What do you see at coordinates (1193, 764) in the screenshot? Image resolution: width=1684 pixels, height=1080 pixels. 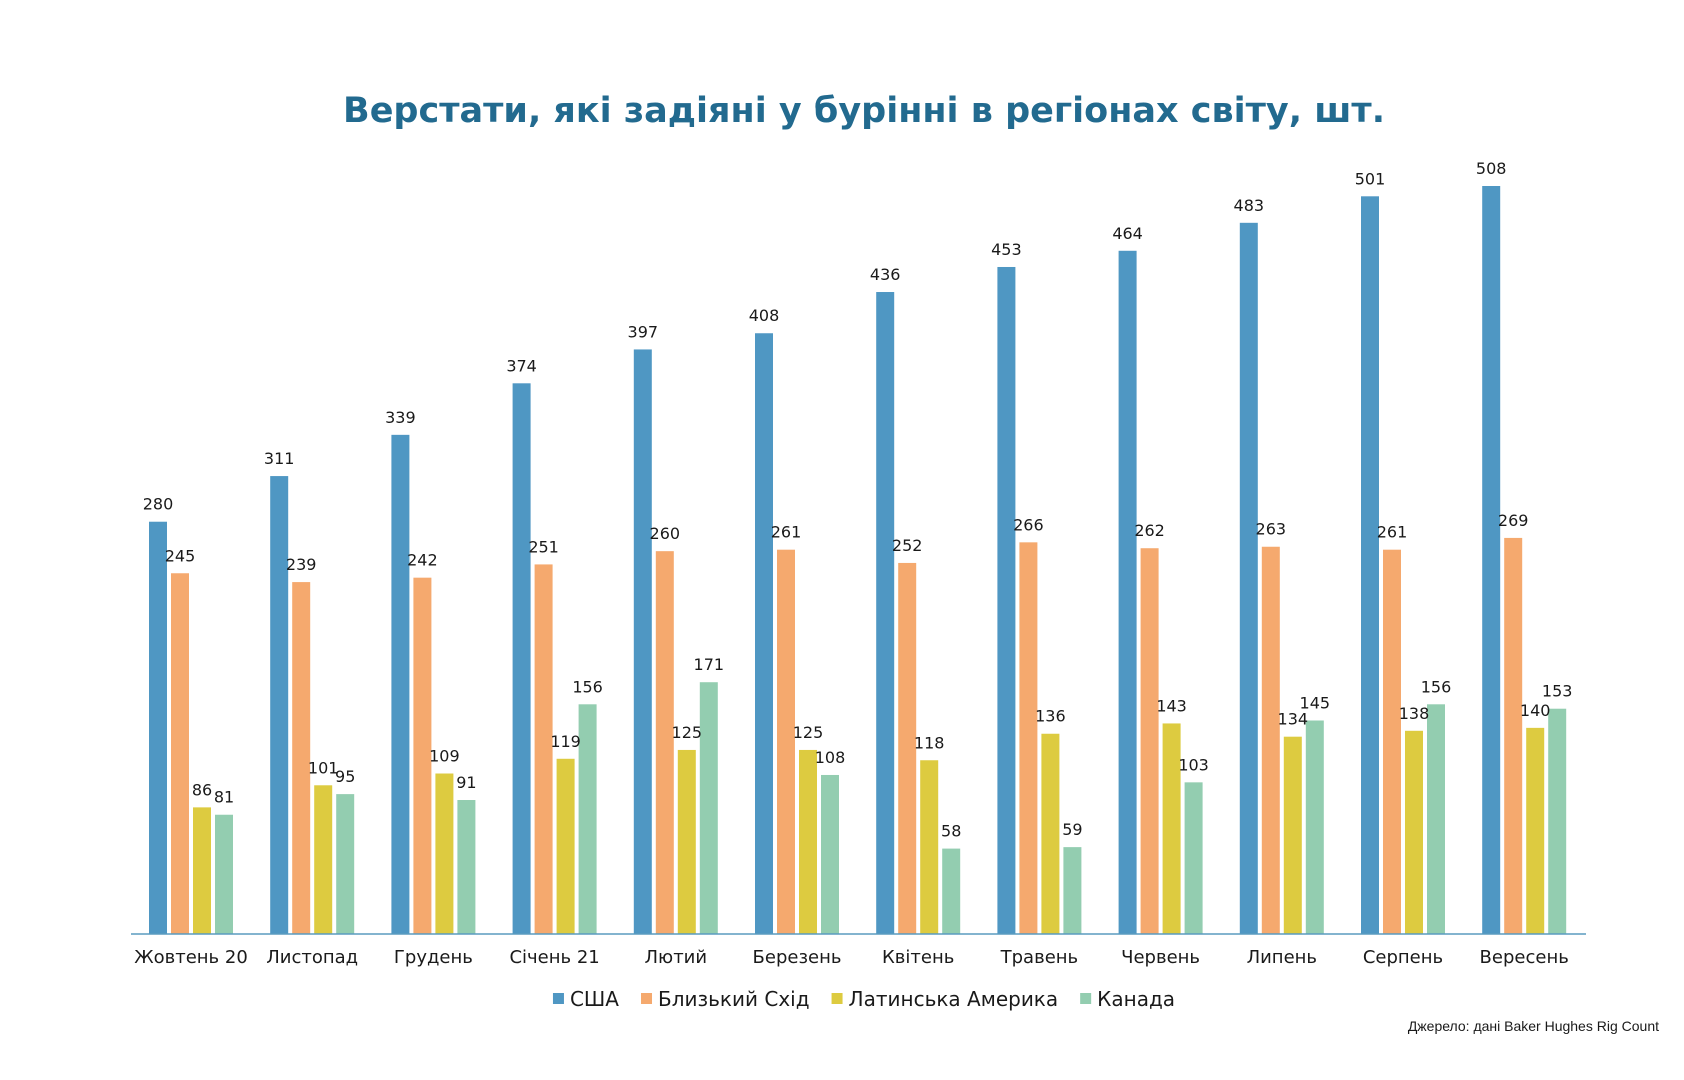 I see `bar-value-label: 103` at bounding box center [1193, 764].